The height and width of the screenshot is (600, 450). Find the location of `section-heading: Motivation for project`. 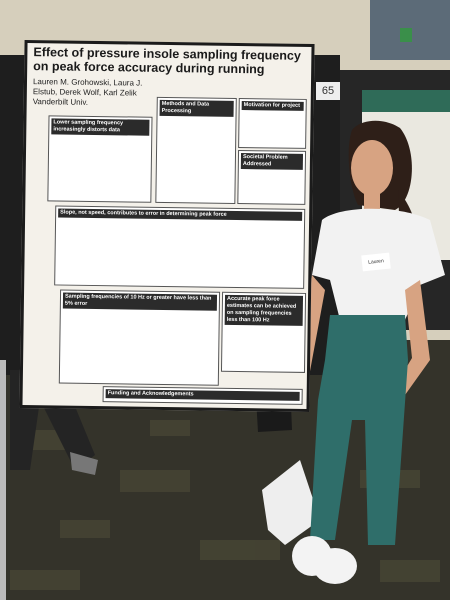

section-heading: Motivation for project is located at coordinates (272, 106).